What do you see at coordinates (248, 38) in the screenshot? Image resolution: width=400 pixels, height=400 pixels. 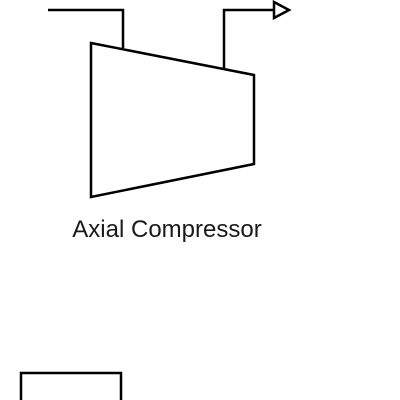 I see `outlet-pipe` at bounding box center [248, 38].